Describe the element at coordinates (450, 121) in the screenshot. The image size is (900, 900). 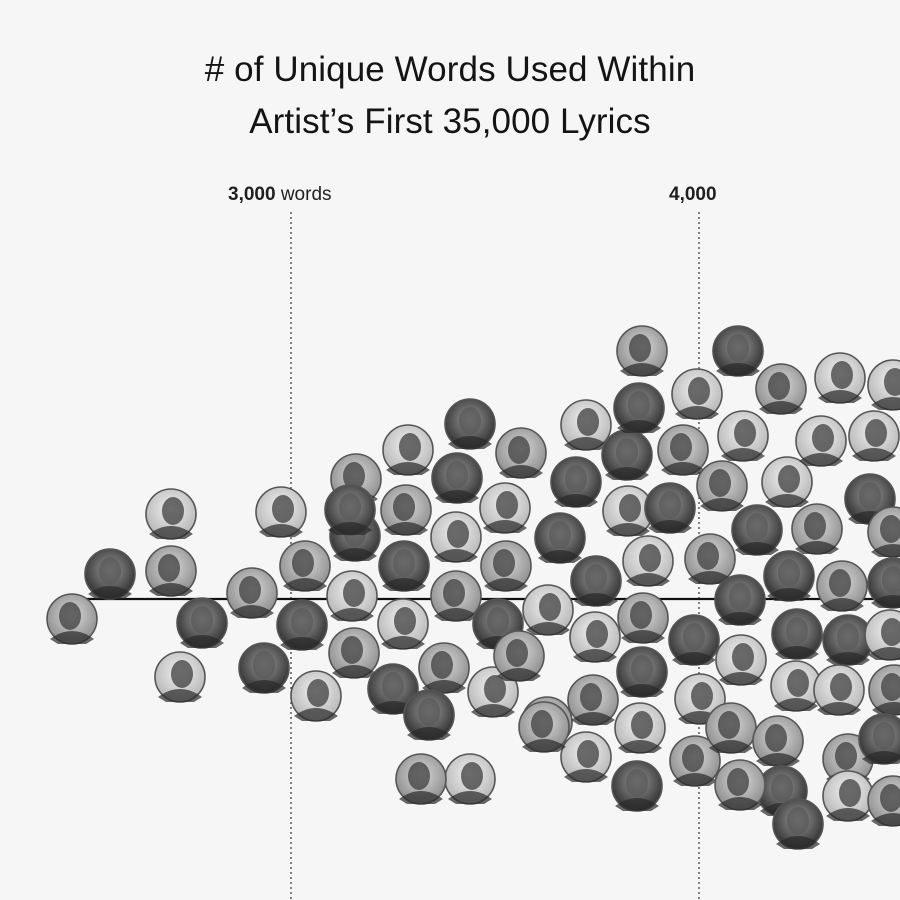
I see `chart-title-line-2: Artist’s First 35,000 Lyrics` at that location.